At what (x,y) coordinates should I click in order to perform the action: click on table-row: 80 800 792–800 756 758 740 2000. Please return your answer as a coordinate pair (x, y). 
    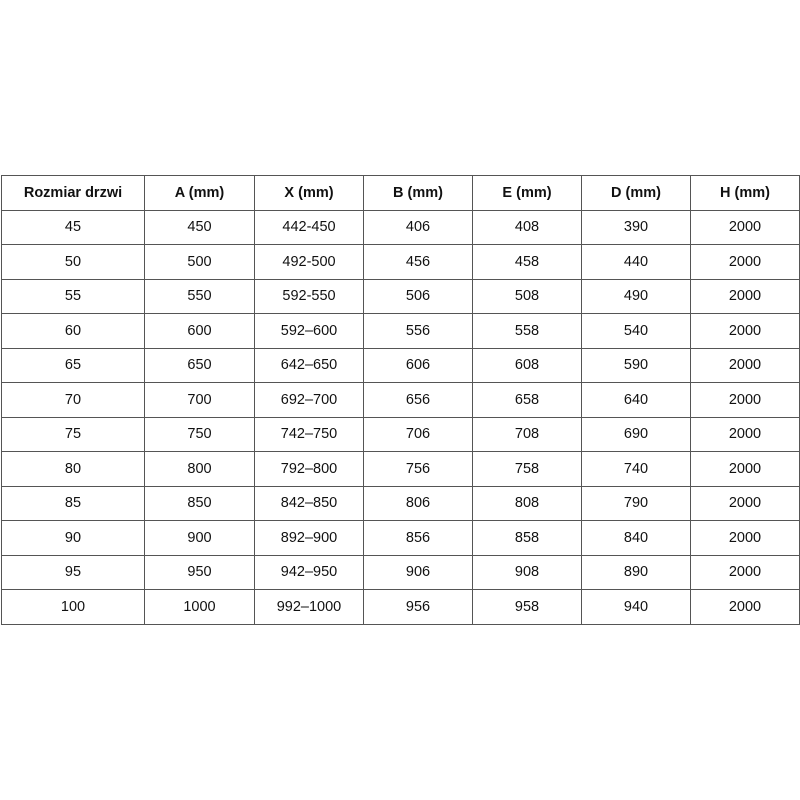
    Looking at the image, I should click on (400, 469).